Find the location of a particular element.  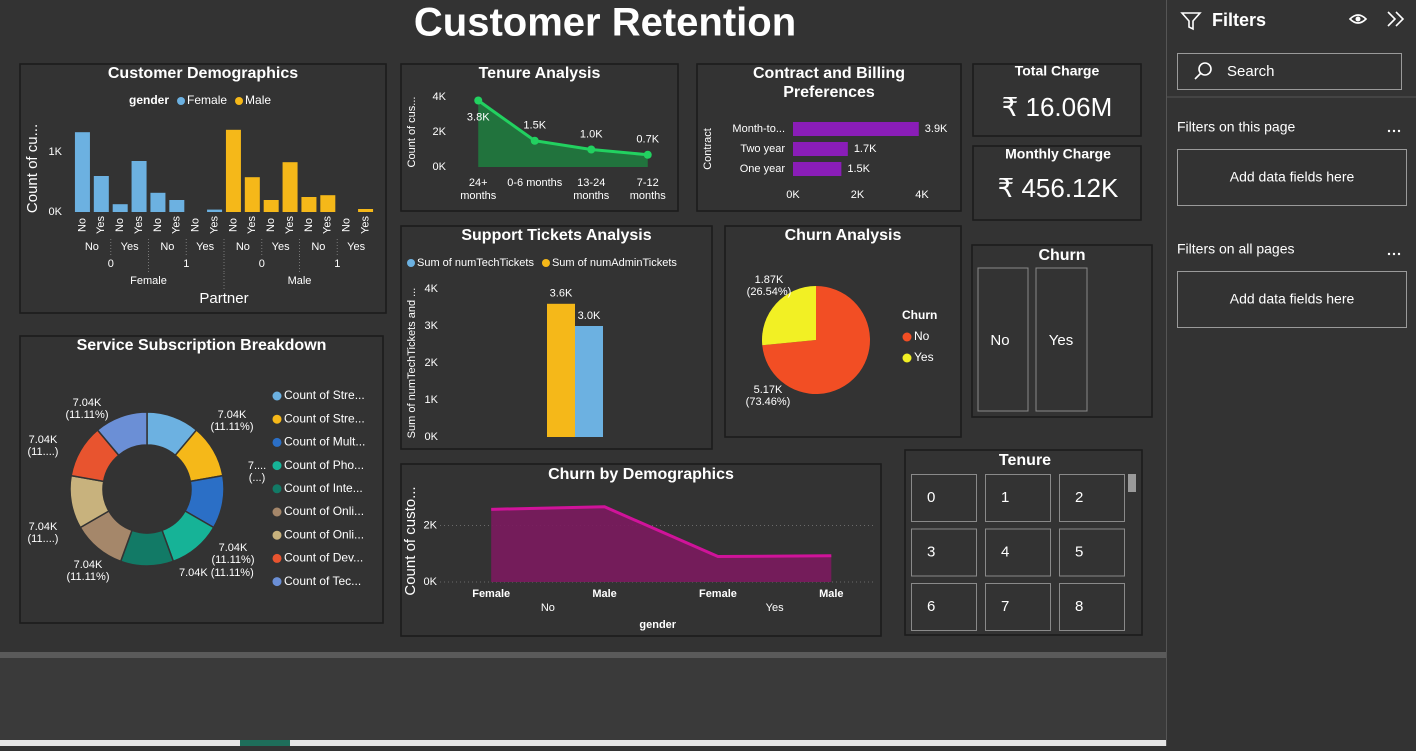

legend-label: Yes is located at coordinates (924, 357).